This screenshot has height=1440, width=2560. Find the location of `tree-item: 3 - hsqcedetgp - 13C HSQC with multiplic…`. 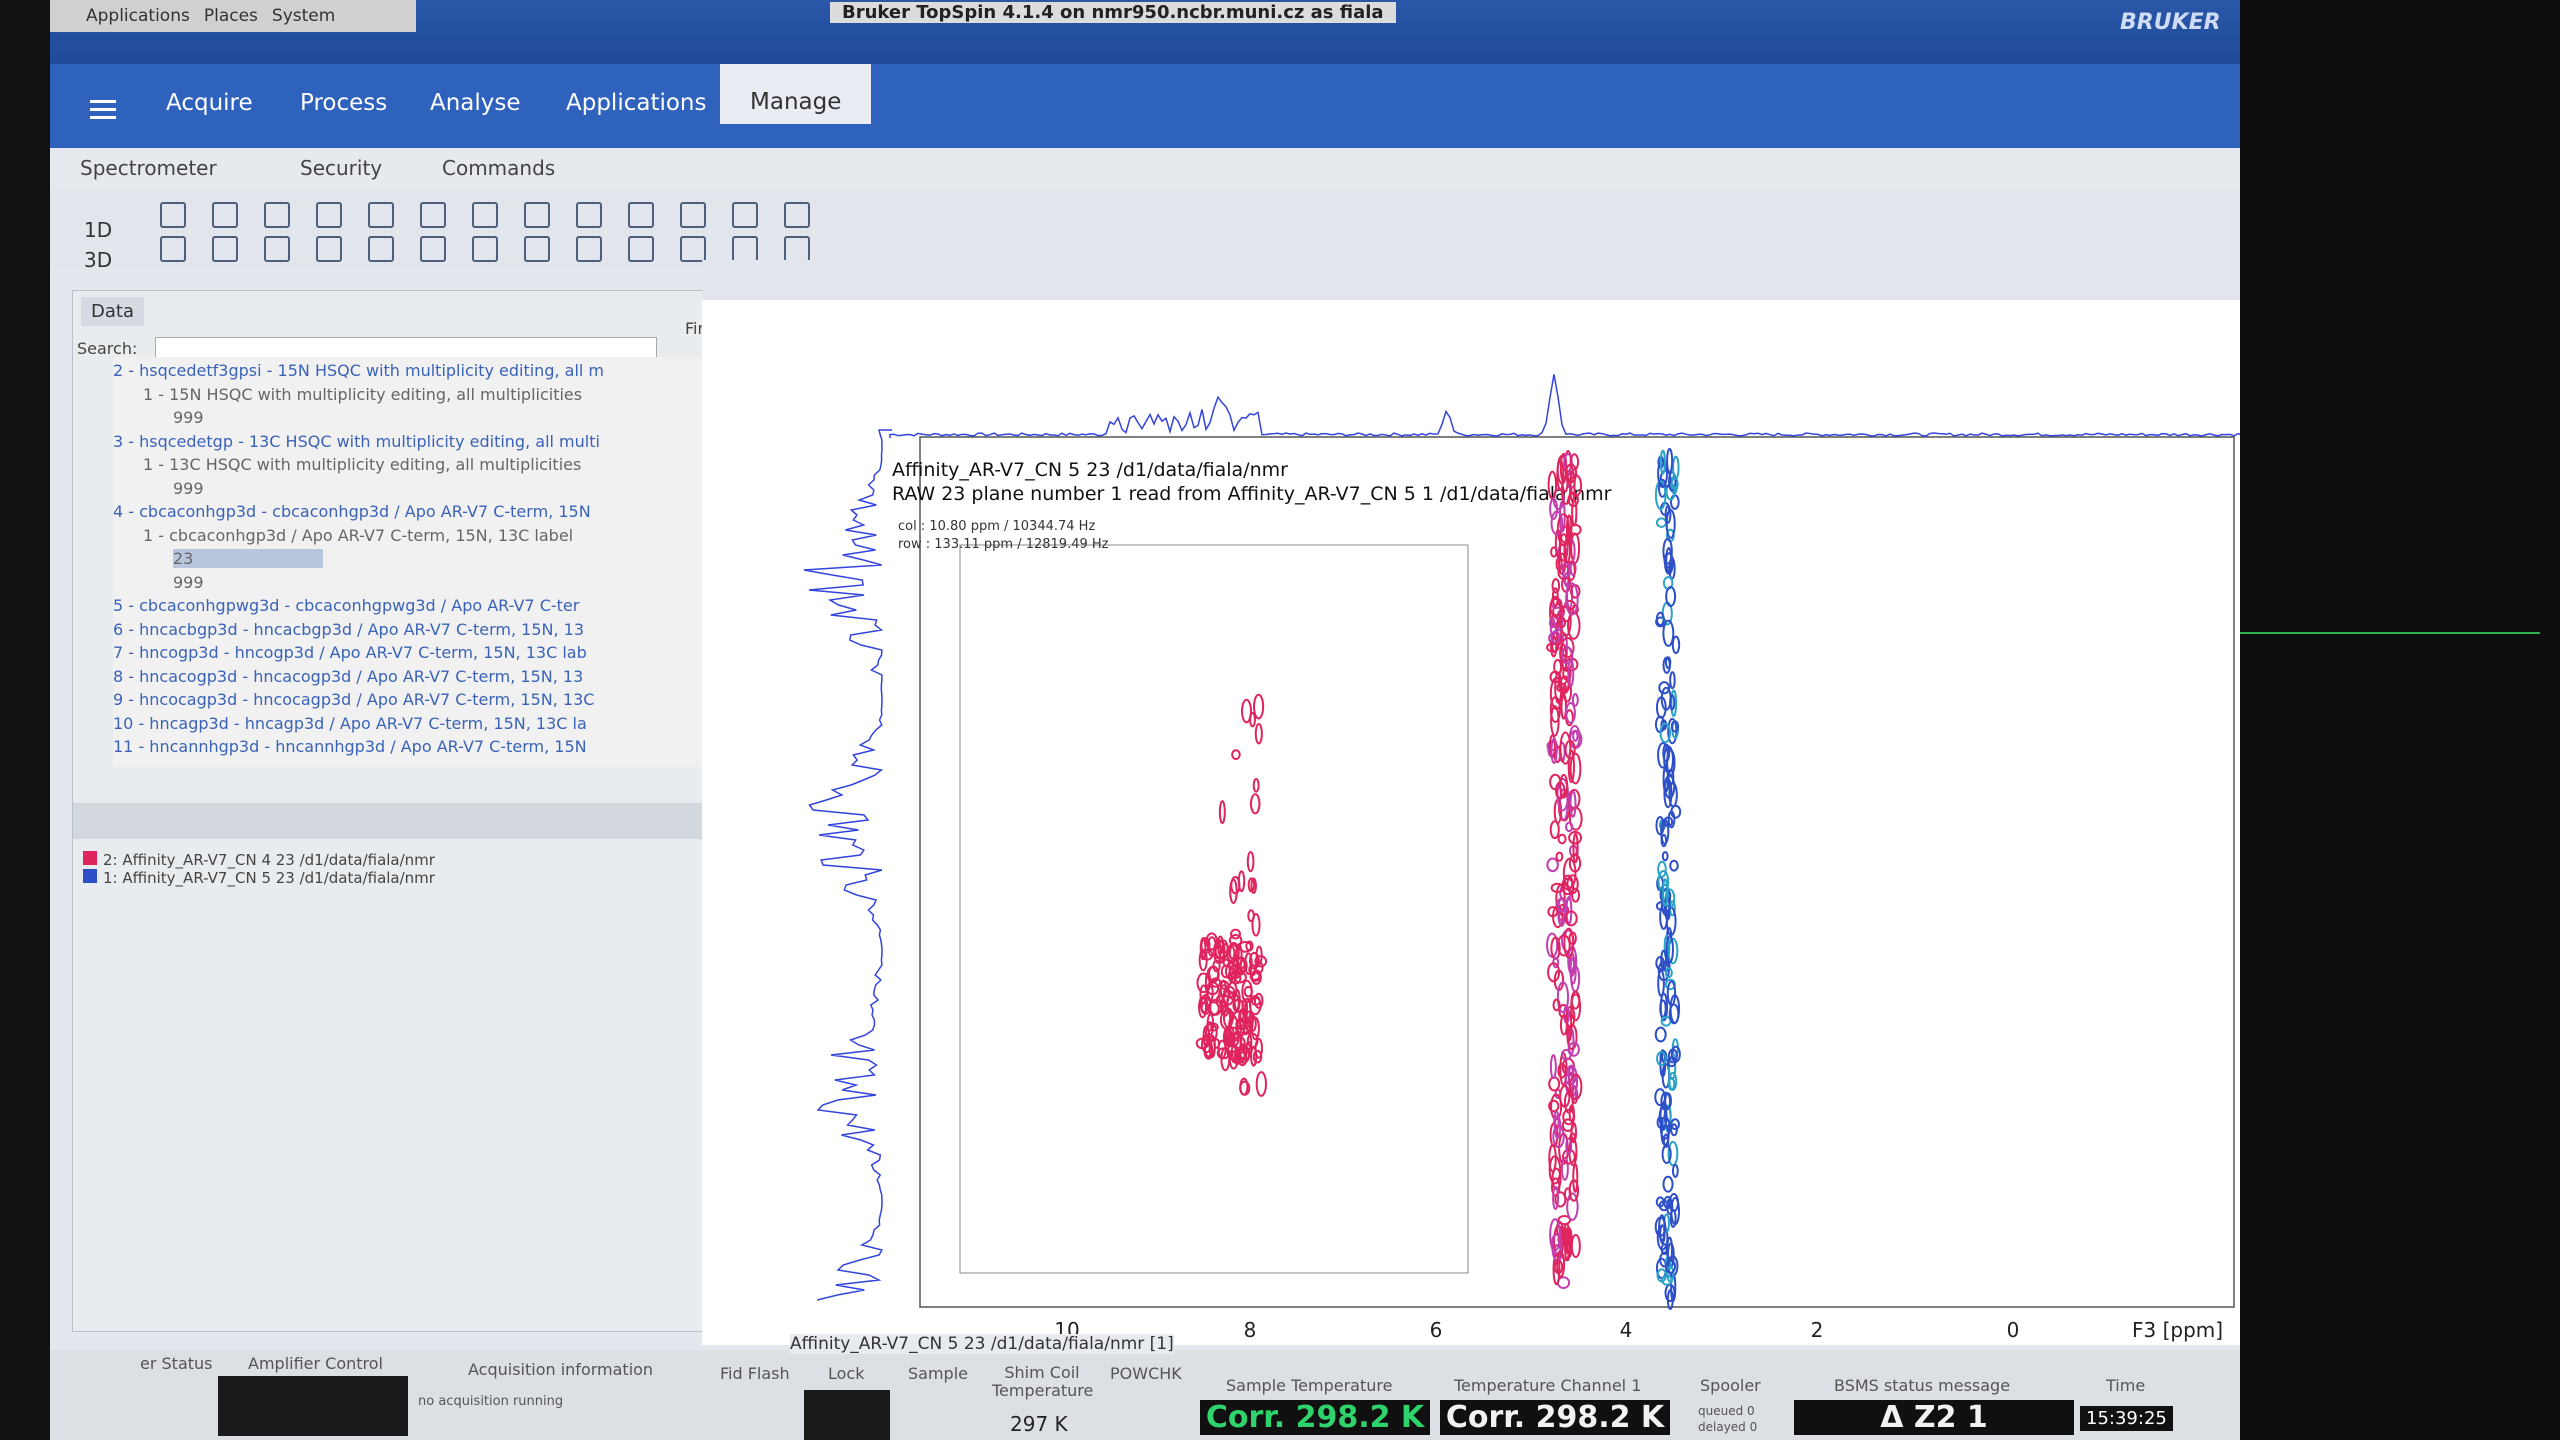

tree-item: 3 - hsqcedetgp - 13C HSQC with multiplic… is located at coordinates (356, 441).